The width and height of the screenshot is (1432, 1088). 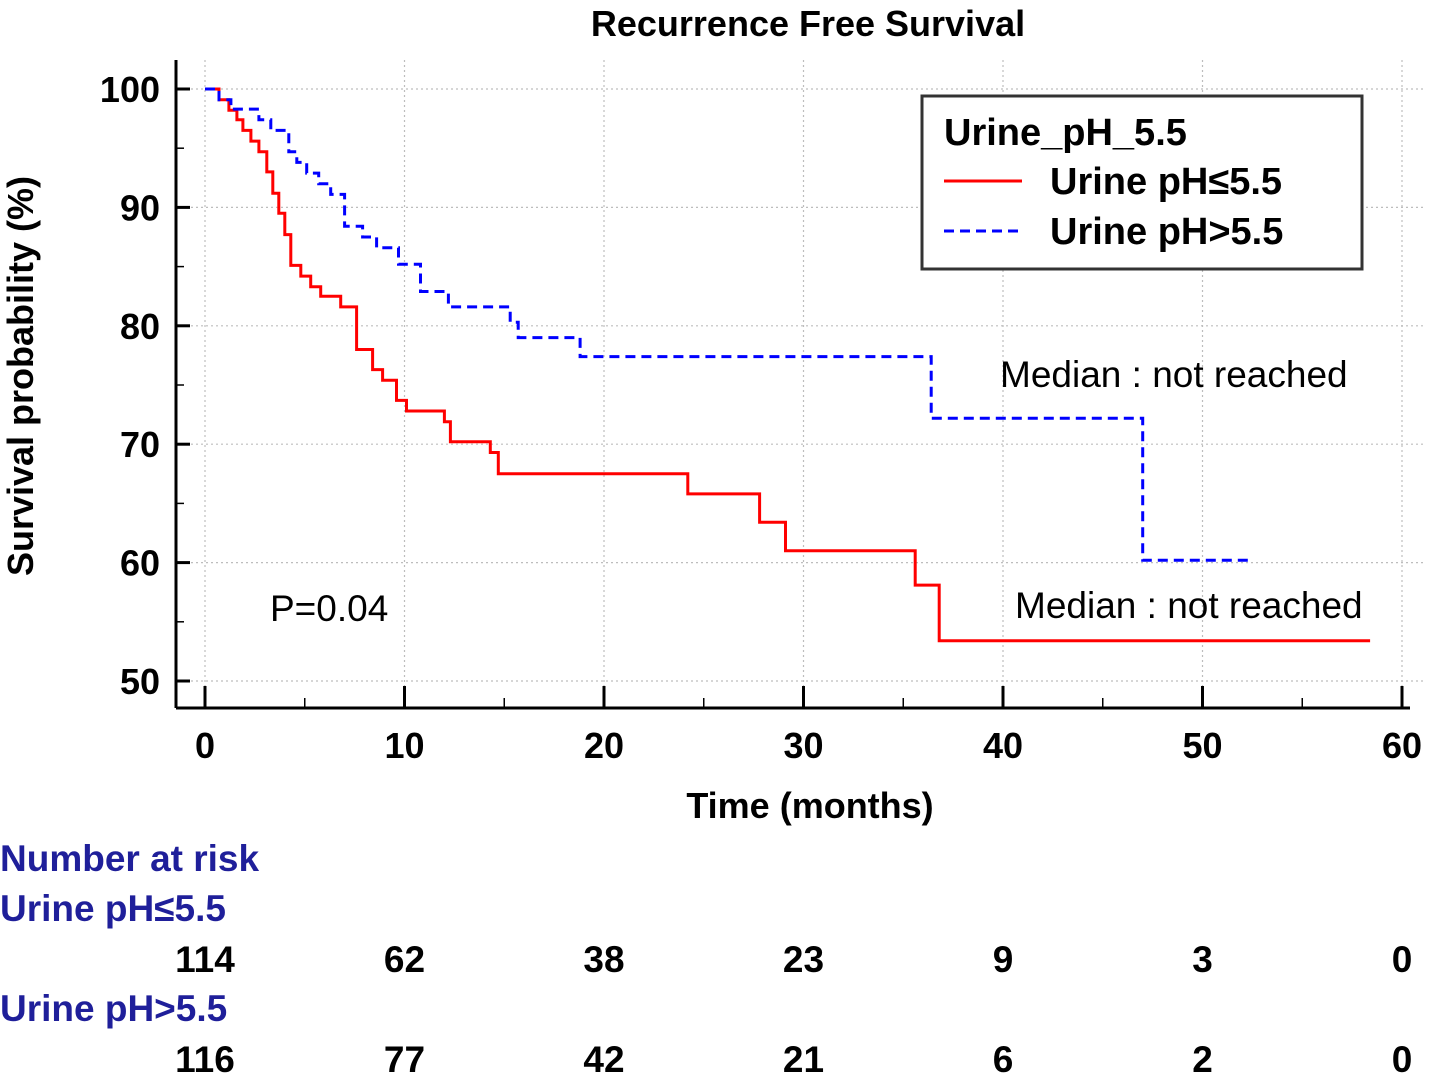 What do you see at coordinates (130, 89) in the screenshot?
I see `y-tick-label-100: 100` at bounding box center [130, 89].